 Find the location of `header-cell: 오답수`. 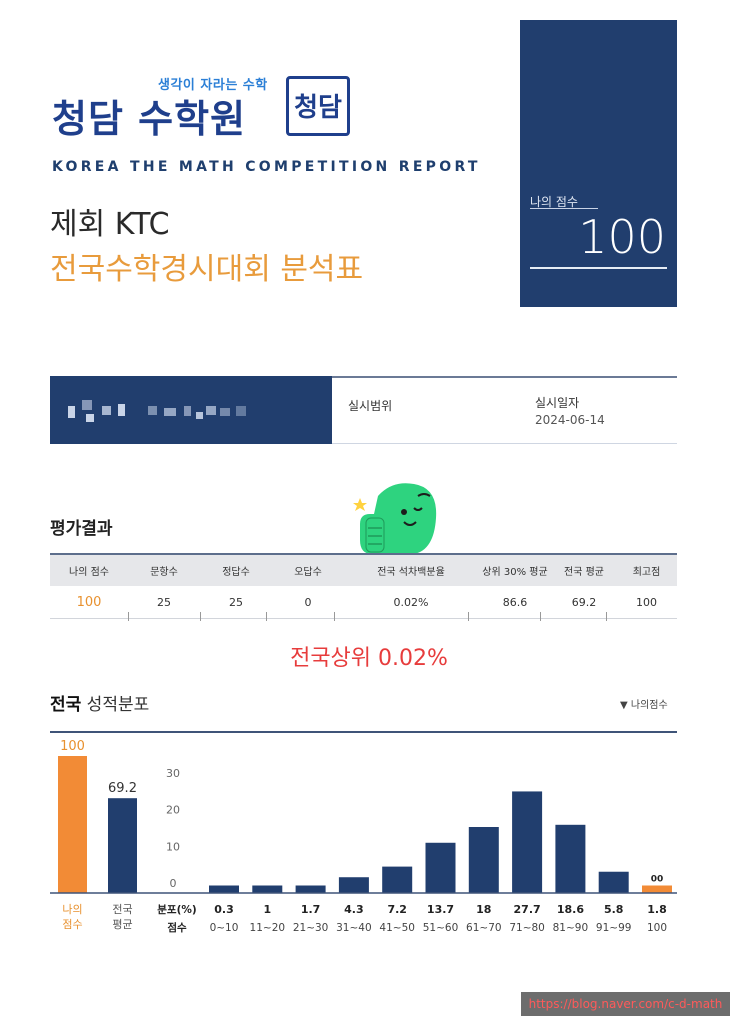

header-cell: 오답수 is located at coordinates (308, 569).